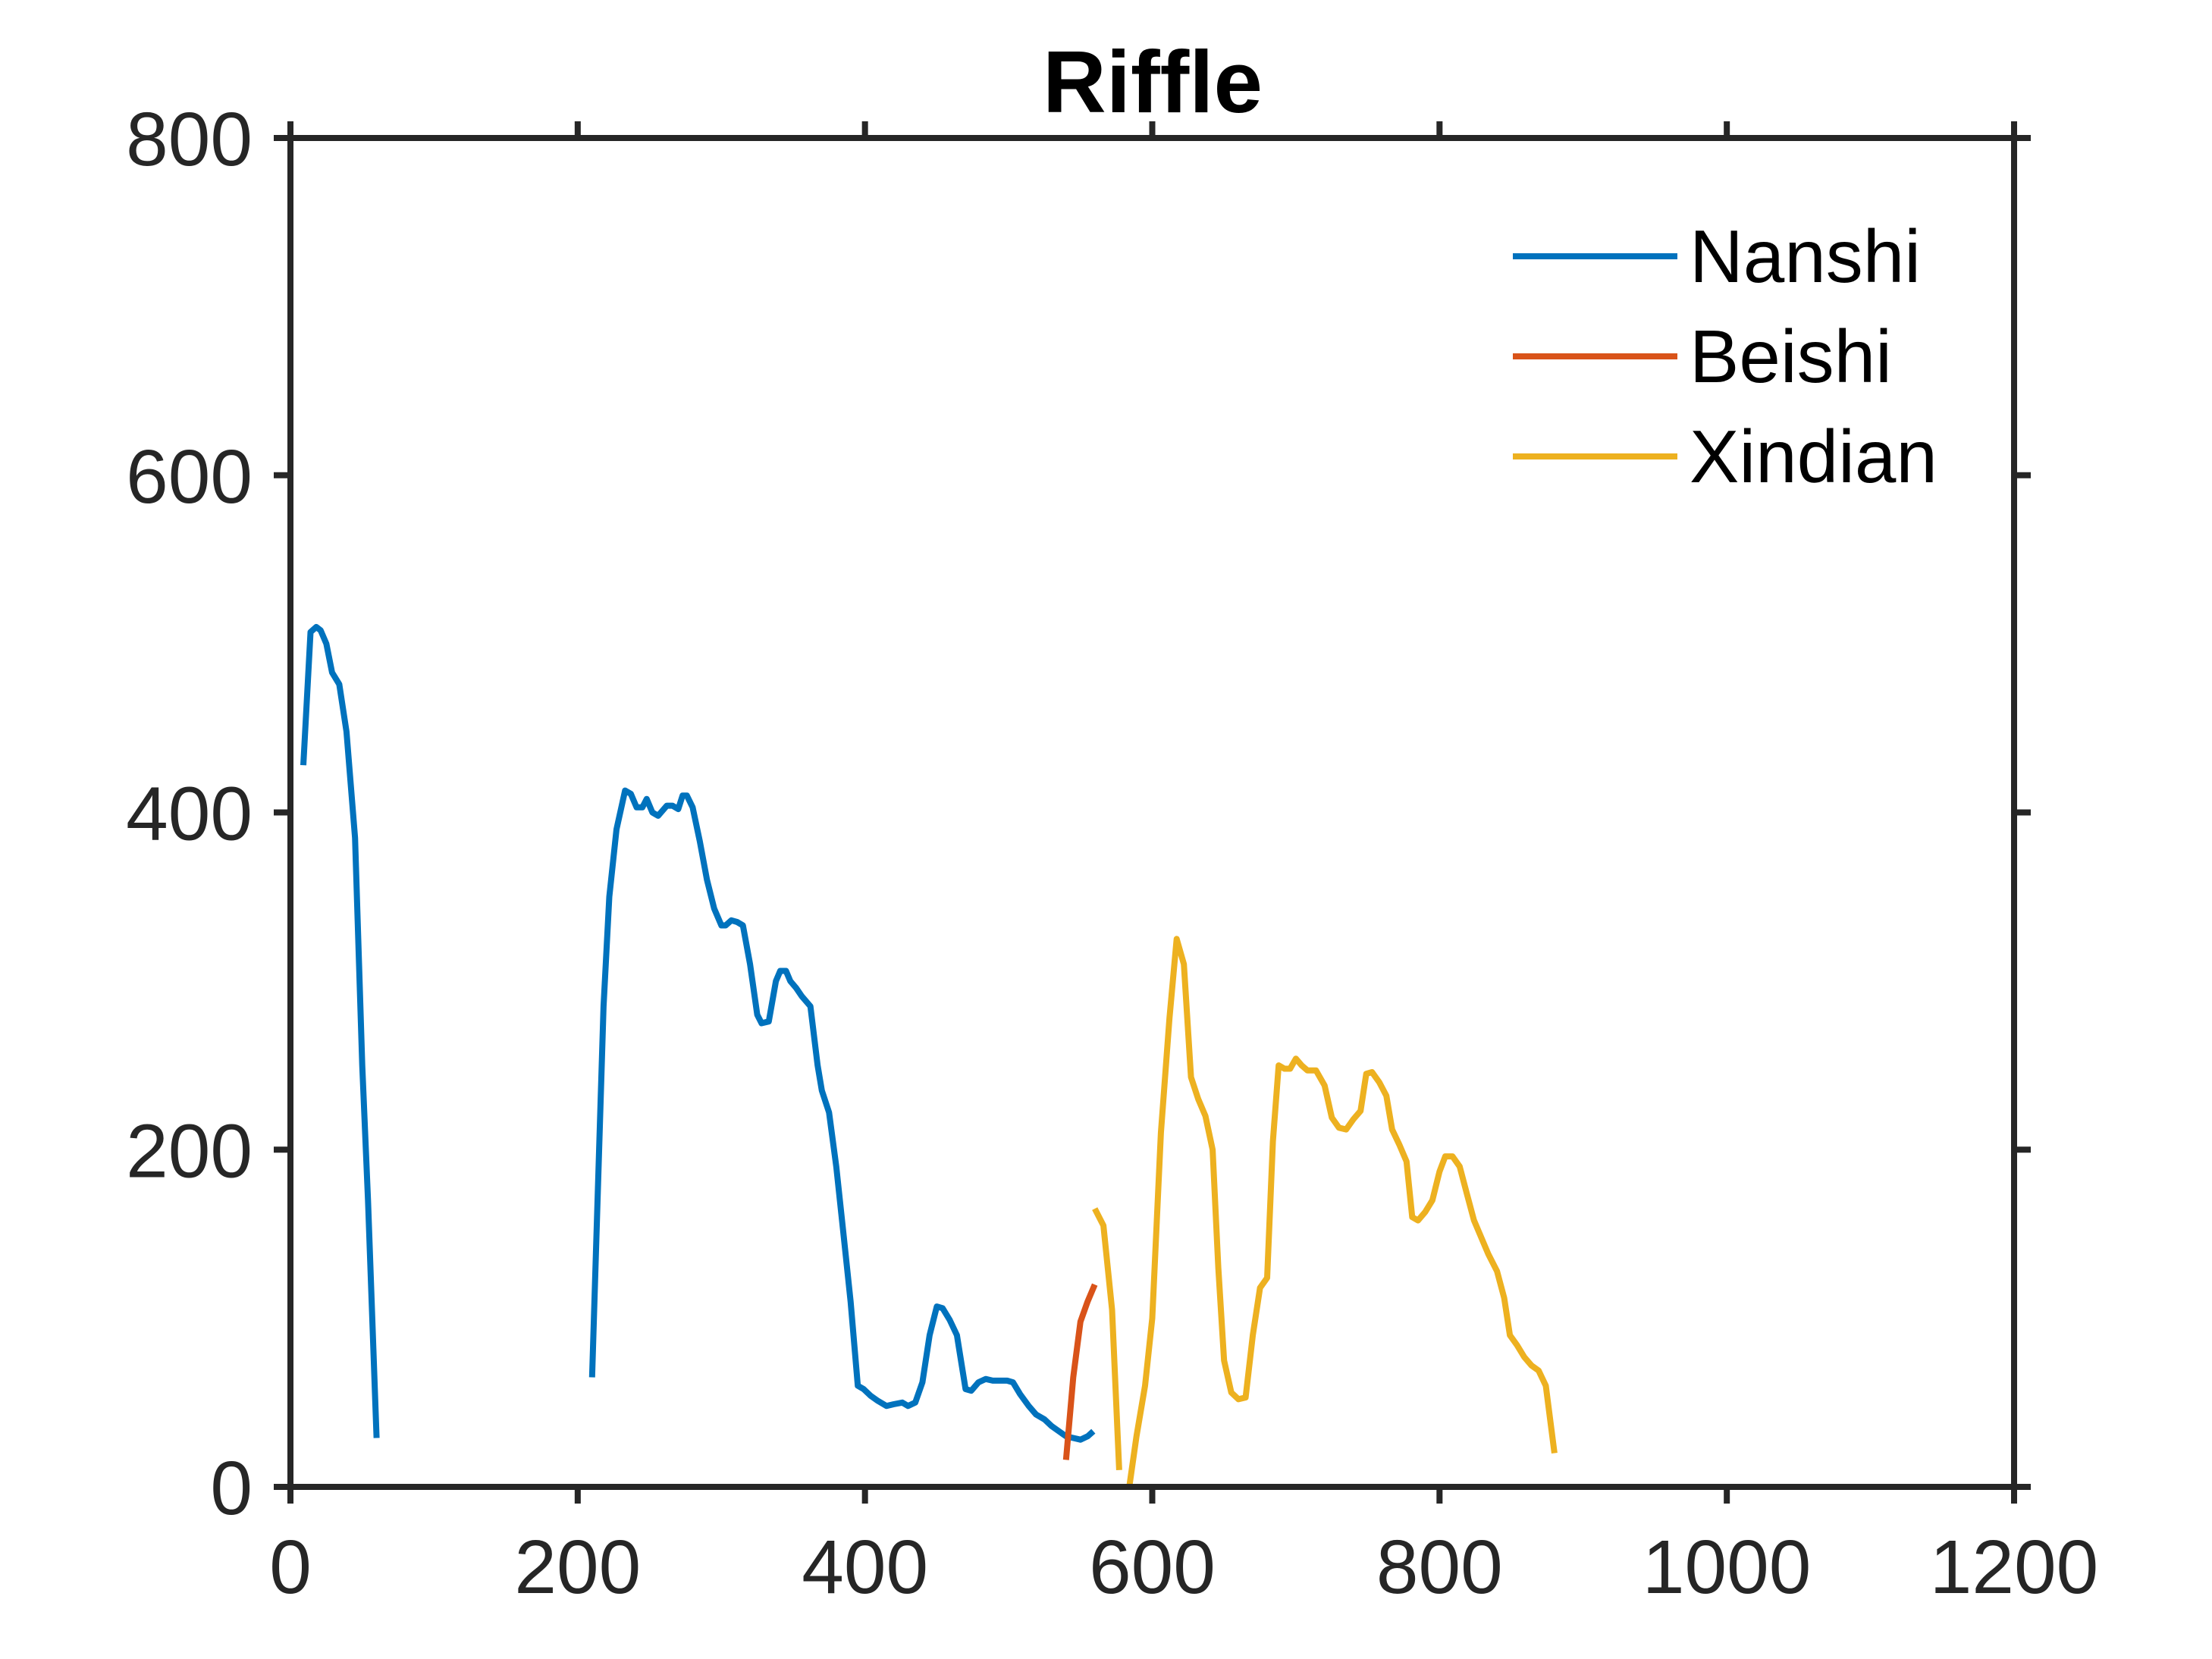 Image resolution: width=2212 pixels, height=1659 pixels. What do you see at coordinates (190, 139) in the screenshot?
I see `y-tick-label: 800` at bounding box center [190, 139].